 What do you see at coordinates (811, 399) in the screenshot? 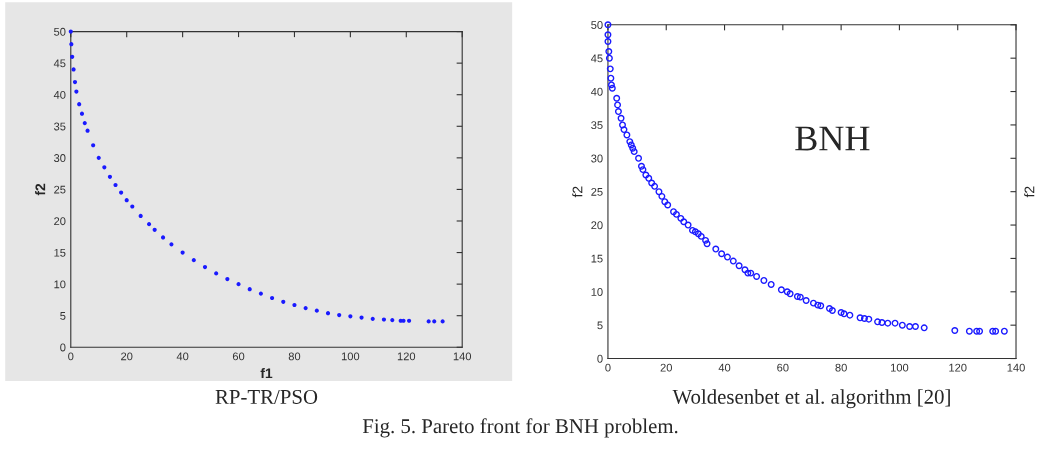
I see `text: Woldesenbet et al. algorithm [20]` at bounding box center [811, 399].